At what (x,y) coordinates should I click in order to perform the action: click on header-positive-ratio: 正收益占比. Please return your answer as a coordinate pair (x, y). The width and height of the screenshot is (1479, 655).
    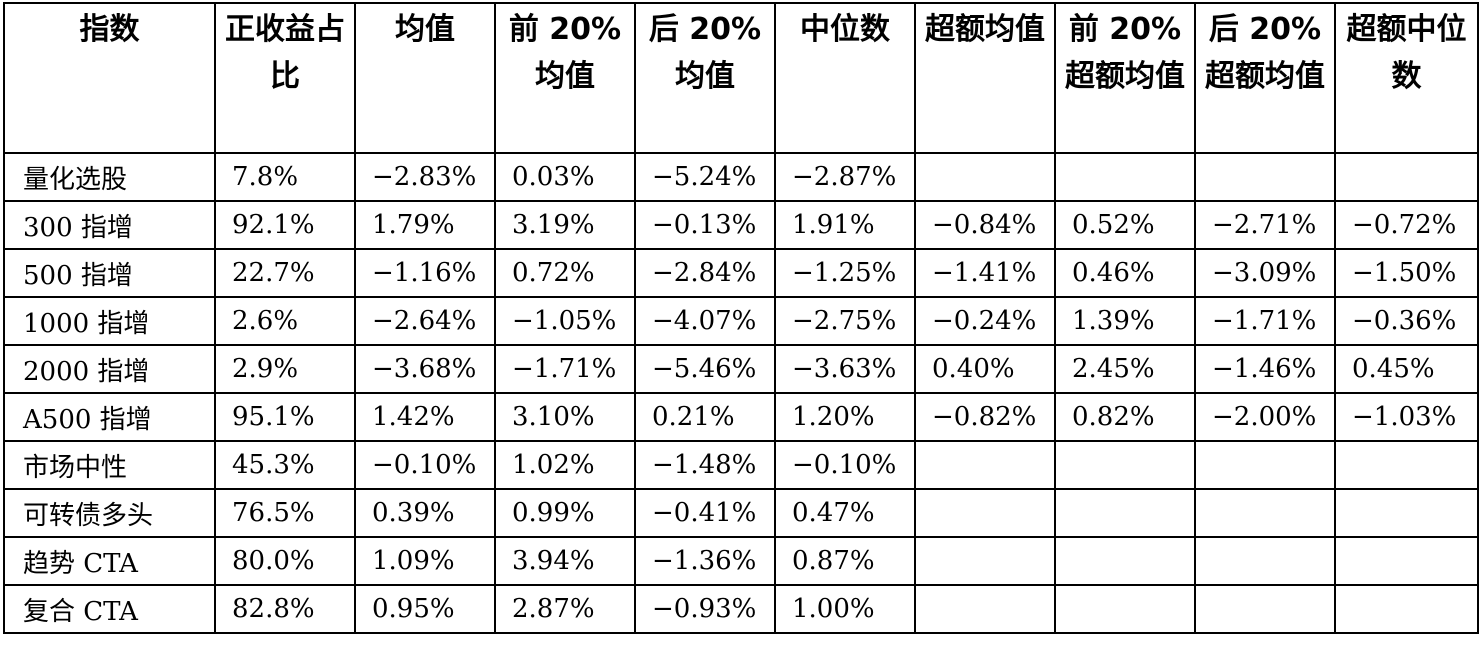
    Looking at the image, I should click on (285, 78).